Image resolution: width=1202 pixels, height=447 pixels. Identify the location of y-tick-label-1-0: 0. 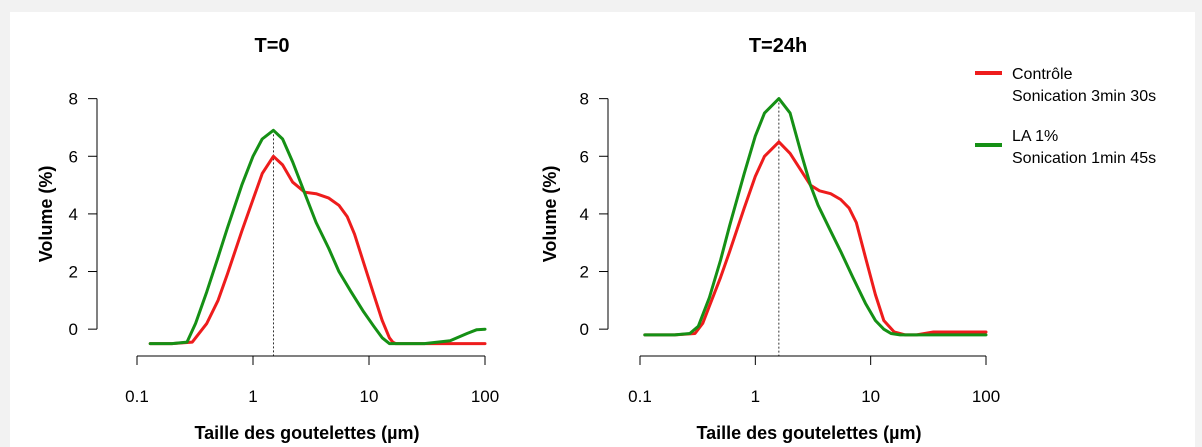
(584, 329).